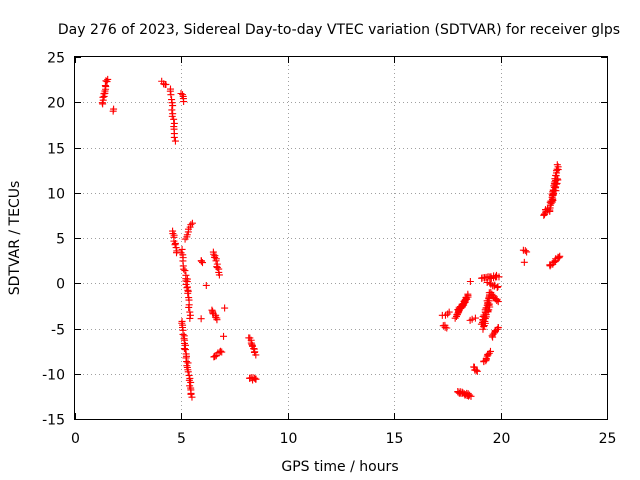 Image resolution: width=640 pixels, height=480 pixels. Describe the element at coordinates (58, 331) in the screenshot. I see `y-tick-label: -5` at that location.